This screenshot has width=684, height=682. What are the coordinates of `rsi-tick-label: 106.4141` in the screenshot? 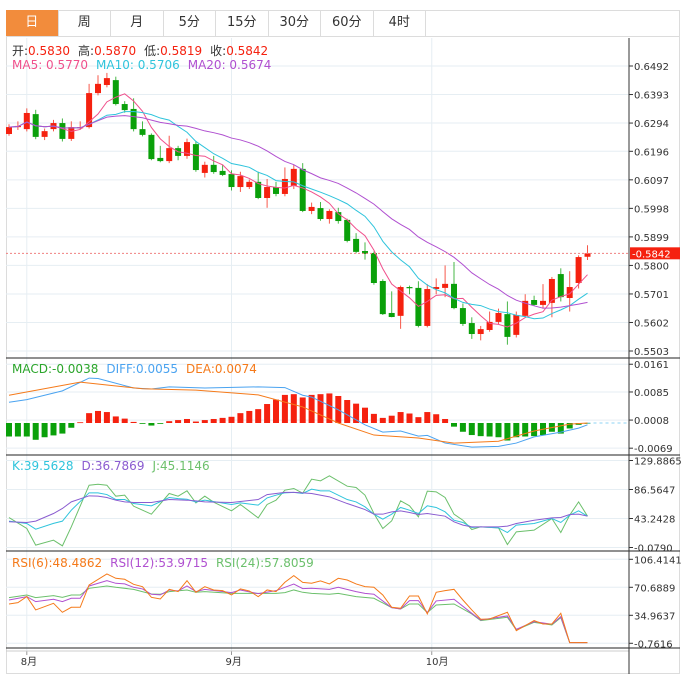 It's located at (658, 560).